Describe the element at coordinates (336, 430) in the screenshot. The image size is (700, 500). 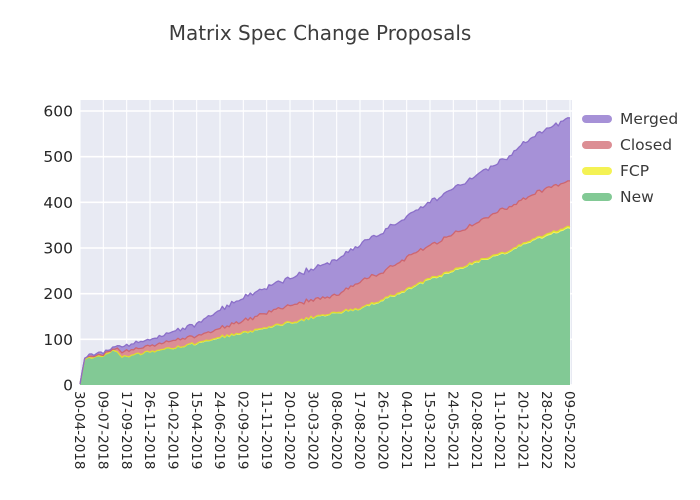
I see `svg-text: 08-06-2020` at that location.